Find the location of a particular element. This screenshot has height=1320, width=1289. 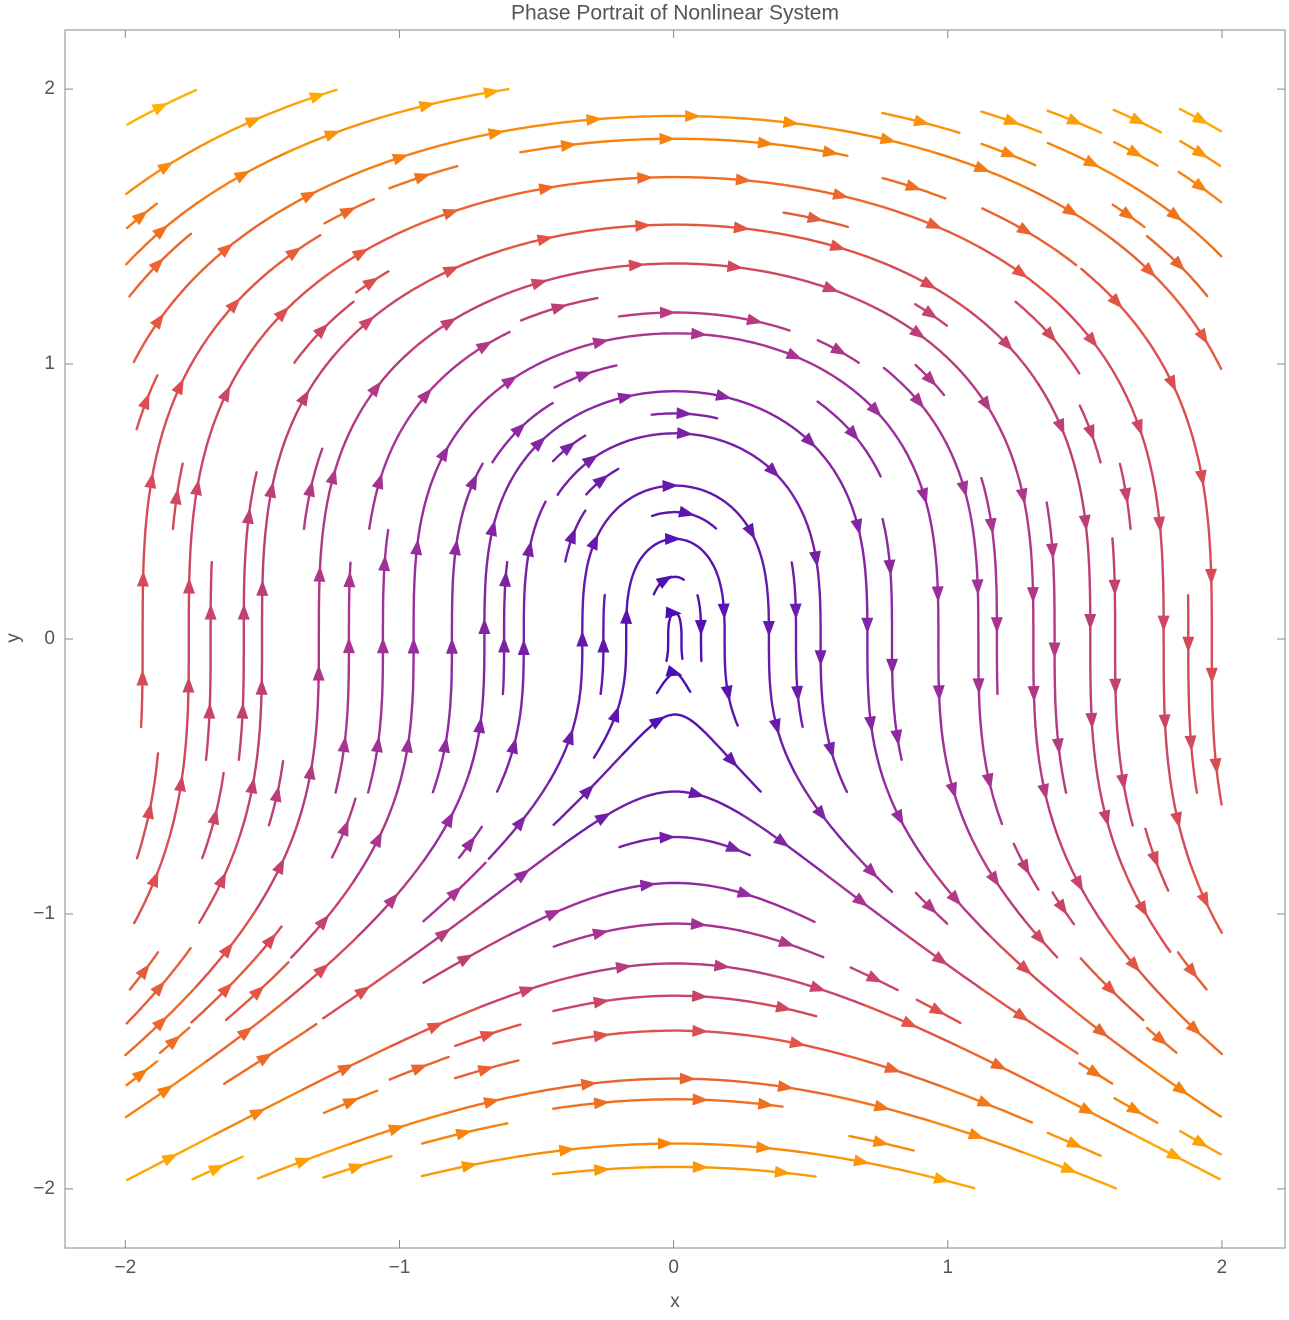

x-tick-label: 2 is located at coordinates (1222, 1267).